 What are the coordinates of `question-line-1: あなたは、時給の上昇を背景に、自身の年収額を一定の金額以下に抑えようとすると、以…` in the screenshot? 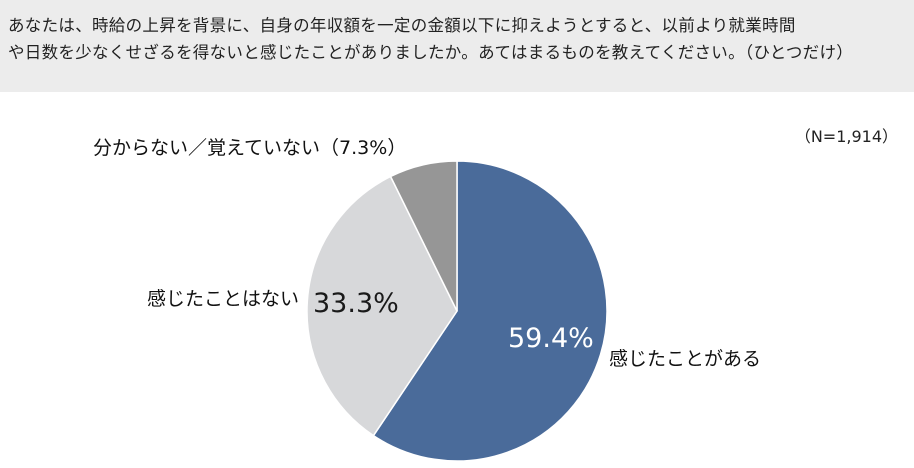 It's located at (402, 25).